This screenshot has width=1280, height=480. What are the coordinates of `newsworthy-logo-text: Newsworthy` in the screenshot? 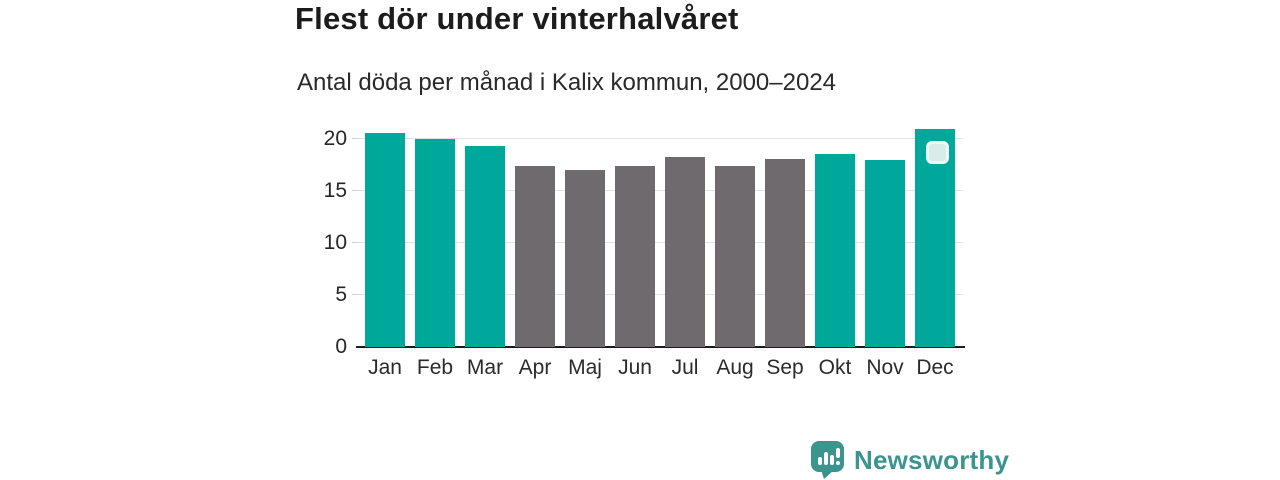 It's located at (932, 459).